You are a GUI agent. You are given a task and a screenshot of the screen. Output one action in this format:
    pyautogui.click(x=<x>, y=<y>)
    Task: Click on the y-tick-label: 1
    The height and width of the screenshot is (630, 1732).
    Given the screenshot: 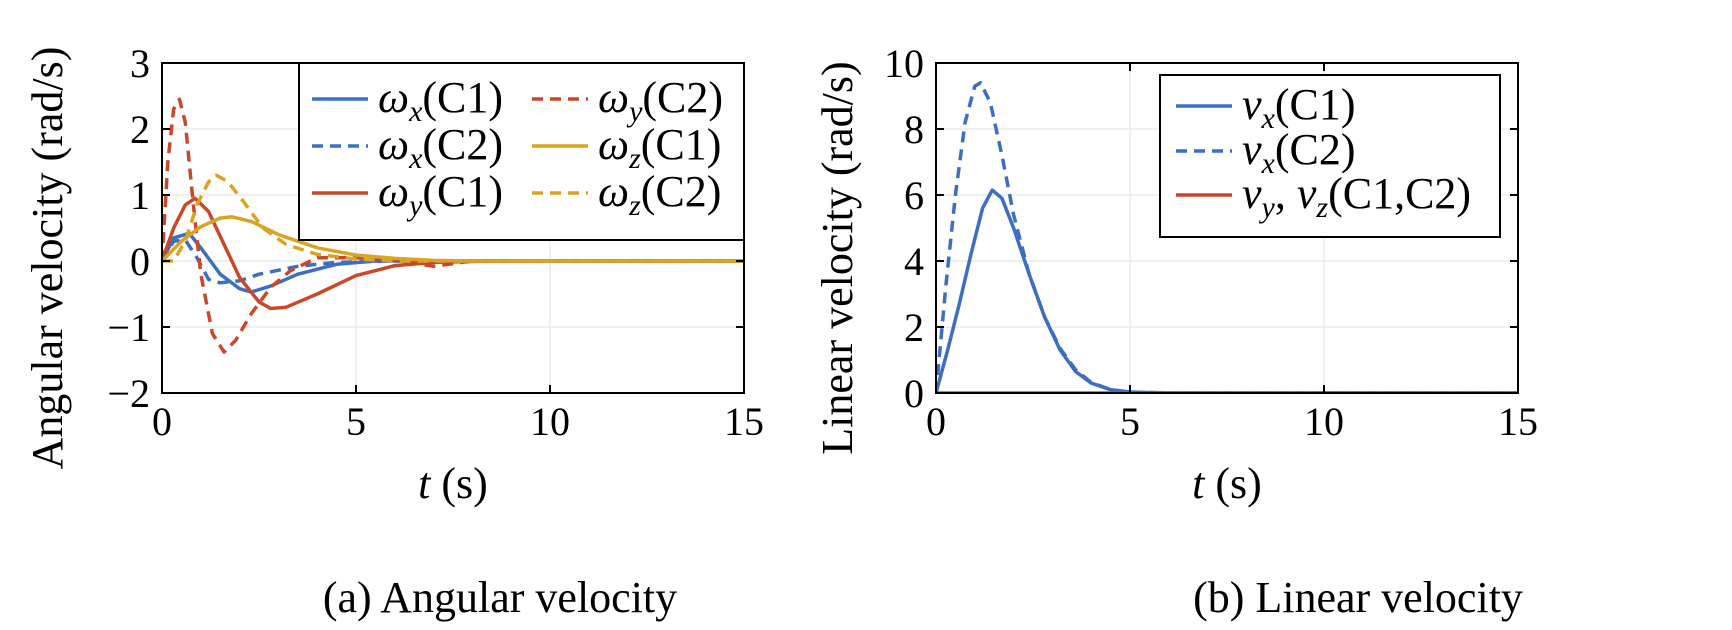 What is the action you would take?
    pyautogui.click(x=140, y=195)
    